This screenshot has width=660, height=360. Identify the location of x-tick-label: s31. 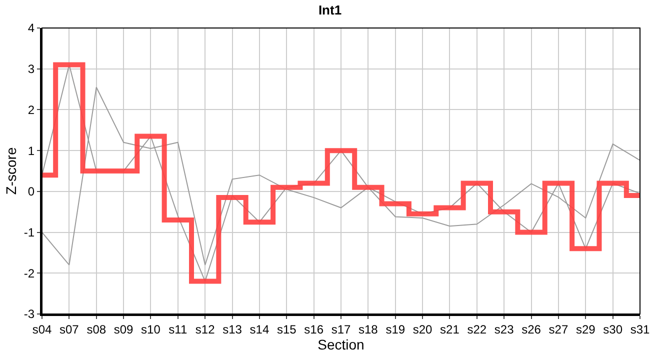
(640, 329).